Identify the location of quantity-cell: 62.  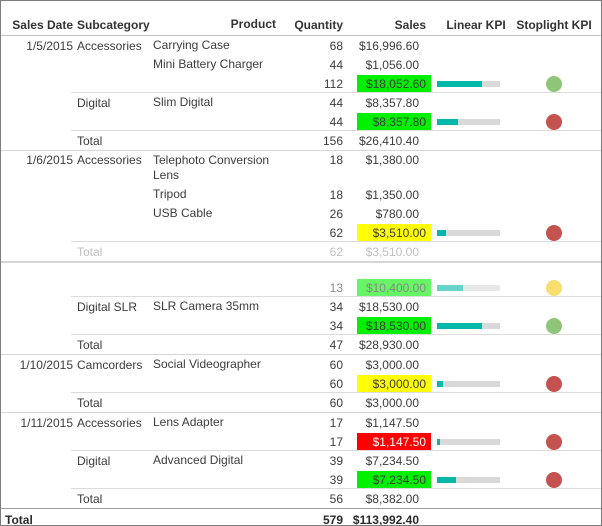
(336, 251).